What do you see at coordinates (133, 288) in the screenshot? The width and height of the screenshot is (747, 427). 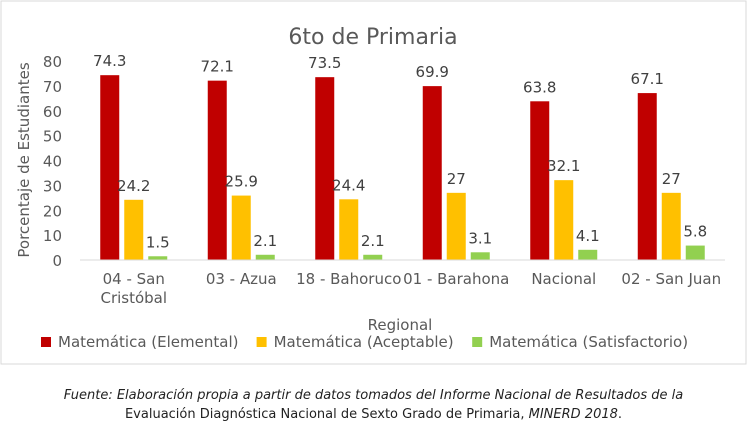 I see `x-tick-label: 04 - San Cristóbal` at bounding box center [133, 288].